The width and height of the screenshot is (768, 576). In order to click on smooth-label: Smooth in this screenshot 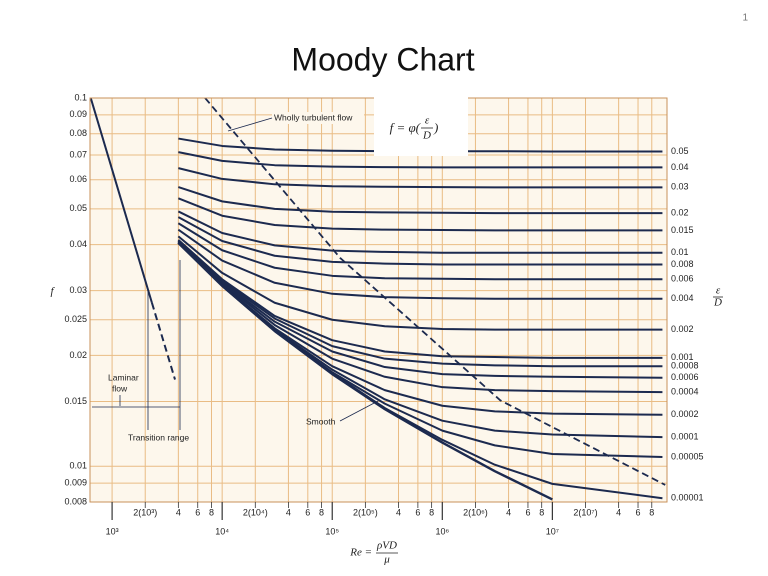, I will do `click(321, 421)`.